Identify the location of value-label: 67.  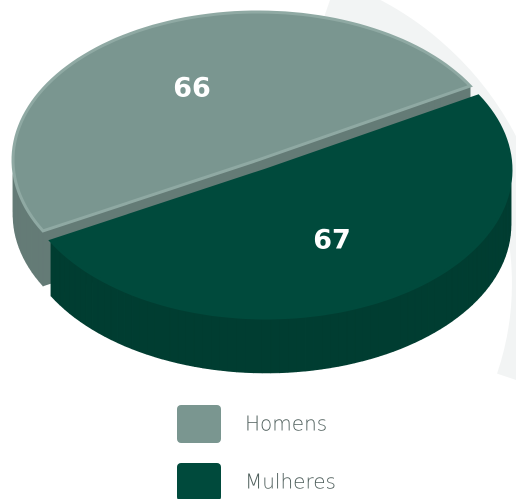
(332, 239).